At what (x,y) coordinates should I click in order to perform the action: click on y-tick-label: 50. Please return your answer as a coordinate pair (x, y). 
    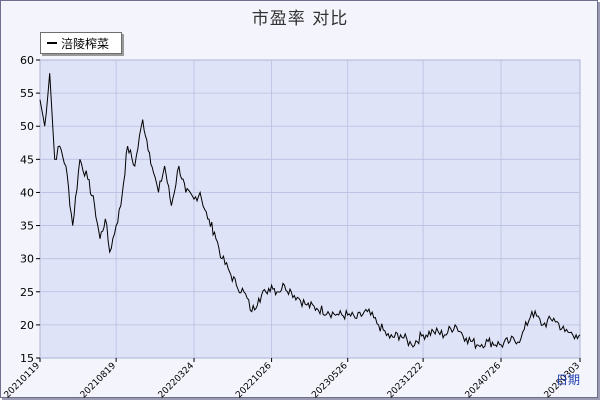
    Looking at the image, I should click on (27, 126).